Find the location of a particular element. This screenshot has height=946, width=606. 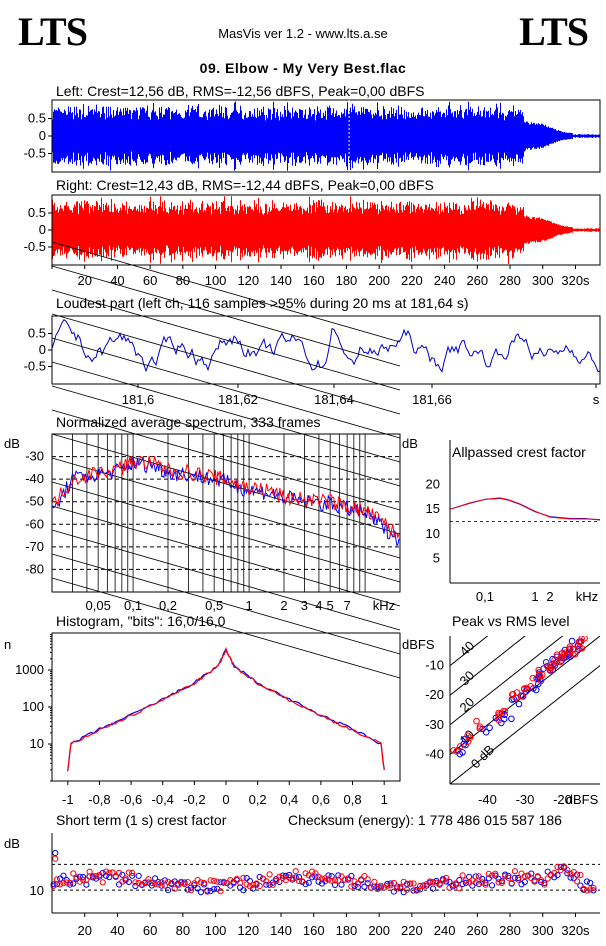

peak-rms-diagonal is located at coordinates (507, 681).